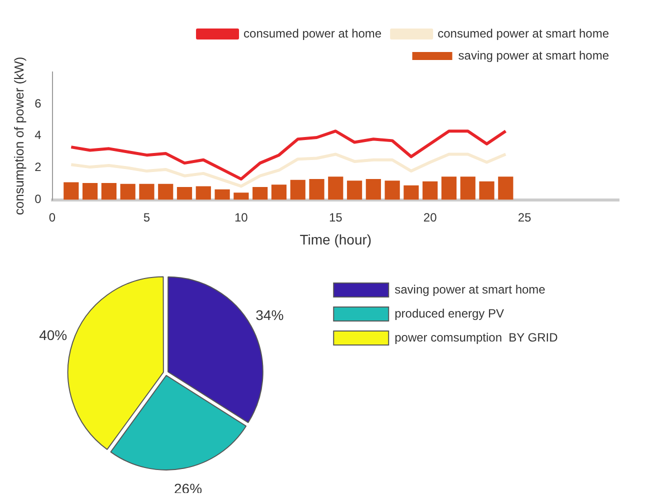 The height and width of the screenshot is (503, 667). I want to click on legend-label: consumed power at home, so click(313, 33).